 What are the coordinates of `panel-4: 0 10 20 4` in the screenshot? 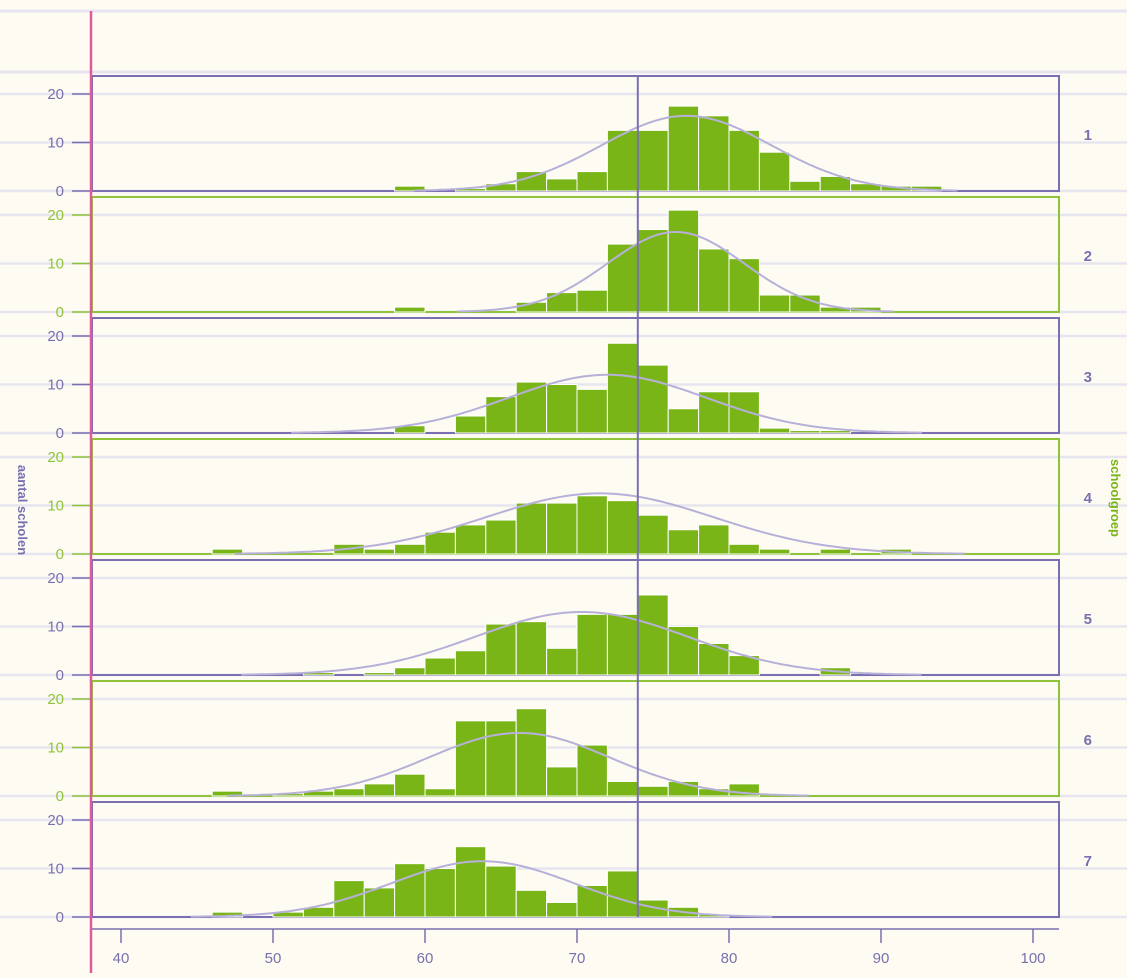 It's located at (570, 500).